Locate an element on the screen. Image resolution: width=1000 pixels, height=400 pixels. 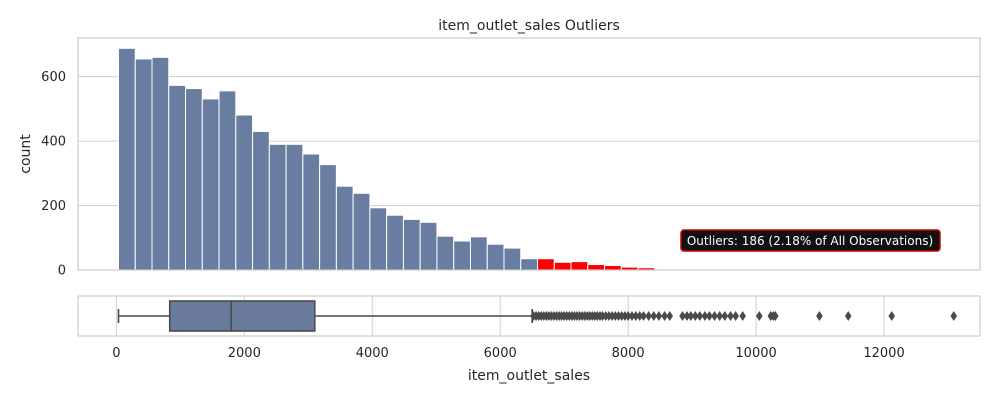
x-tick-label: 4000 is located at coordinates (372, 353).